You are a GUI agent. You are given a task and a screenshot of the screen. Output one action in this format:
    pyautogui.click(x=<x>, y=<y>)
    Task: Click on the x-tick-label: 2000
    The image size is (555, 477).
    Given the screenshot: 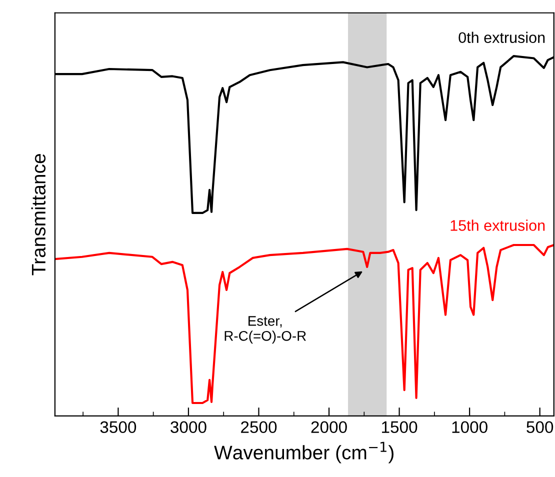 What is the action you would take?
    pyautogui.click(x=329, y=427)
    